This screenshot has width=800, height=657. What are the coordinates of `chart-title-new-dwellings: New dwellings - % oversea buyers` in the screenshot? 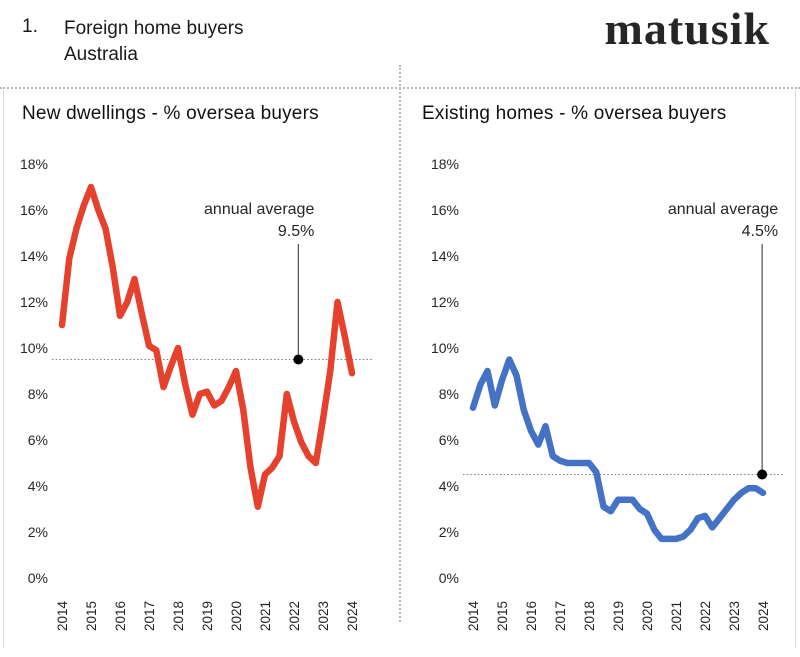 It's located at (170, 113).